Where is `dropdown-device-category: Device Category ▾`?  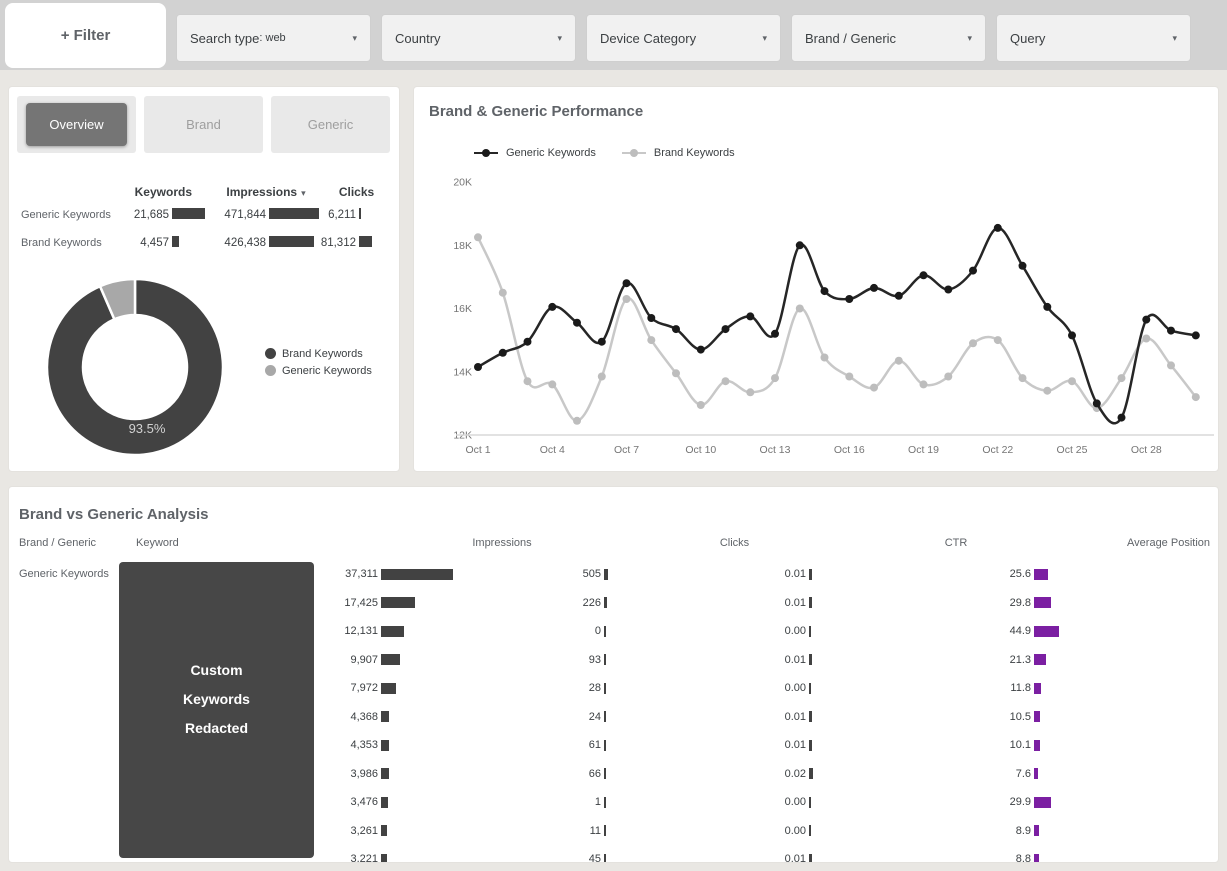 dropdown-device-category: Device Category ▾ is located at coordinates (683, 38).